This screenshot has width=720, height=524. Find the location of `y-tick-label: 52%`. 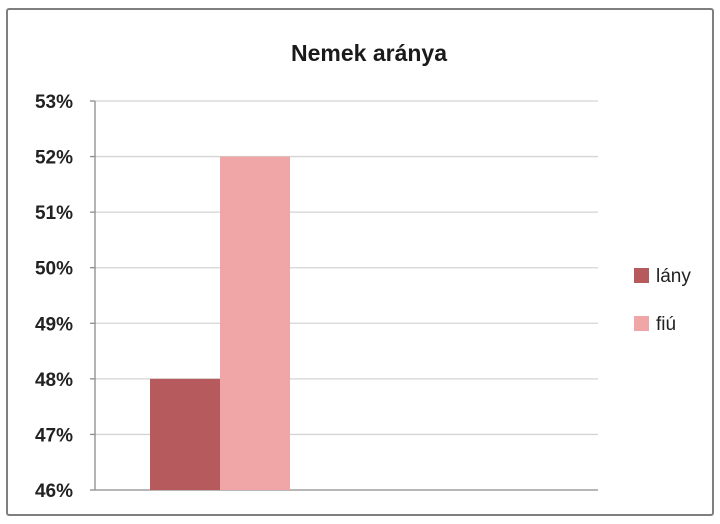

y-tick-label: 52% is located at coordinates (54, 158).